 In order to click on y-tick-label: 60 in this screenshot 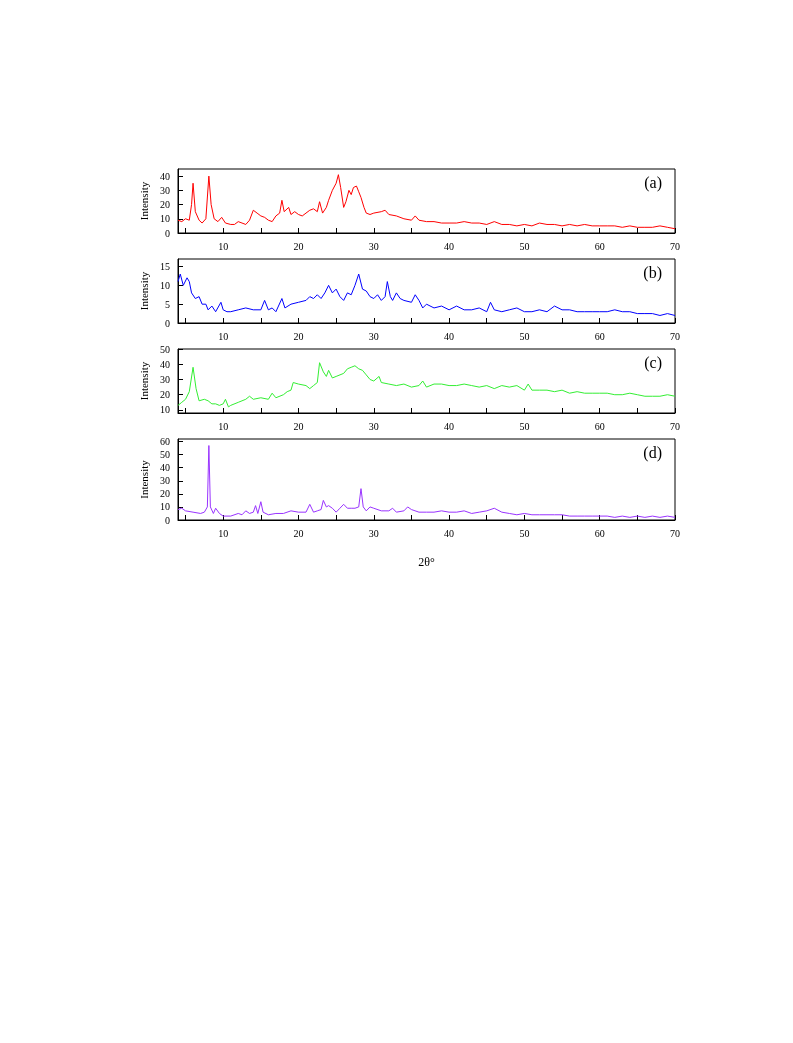, I will do `click(165, 442)`.